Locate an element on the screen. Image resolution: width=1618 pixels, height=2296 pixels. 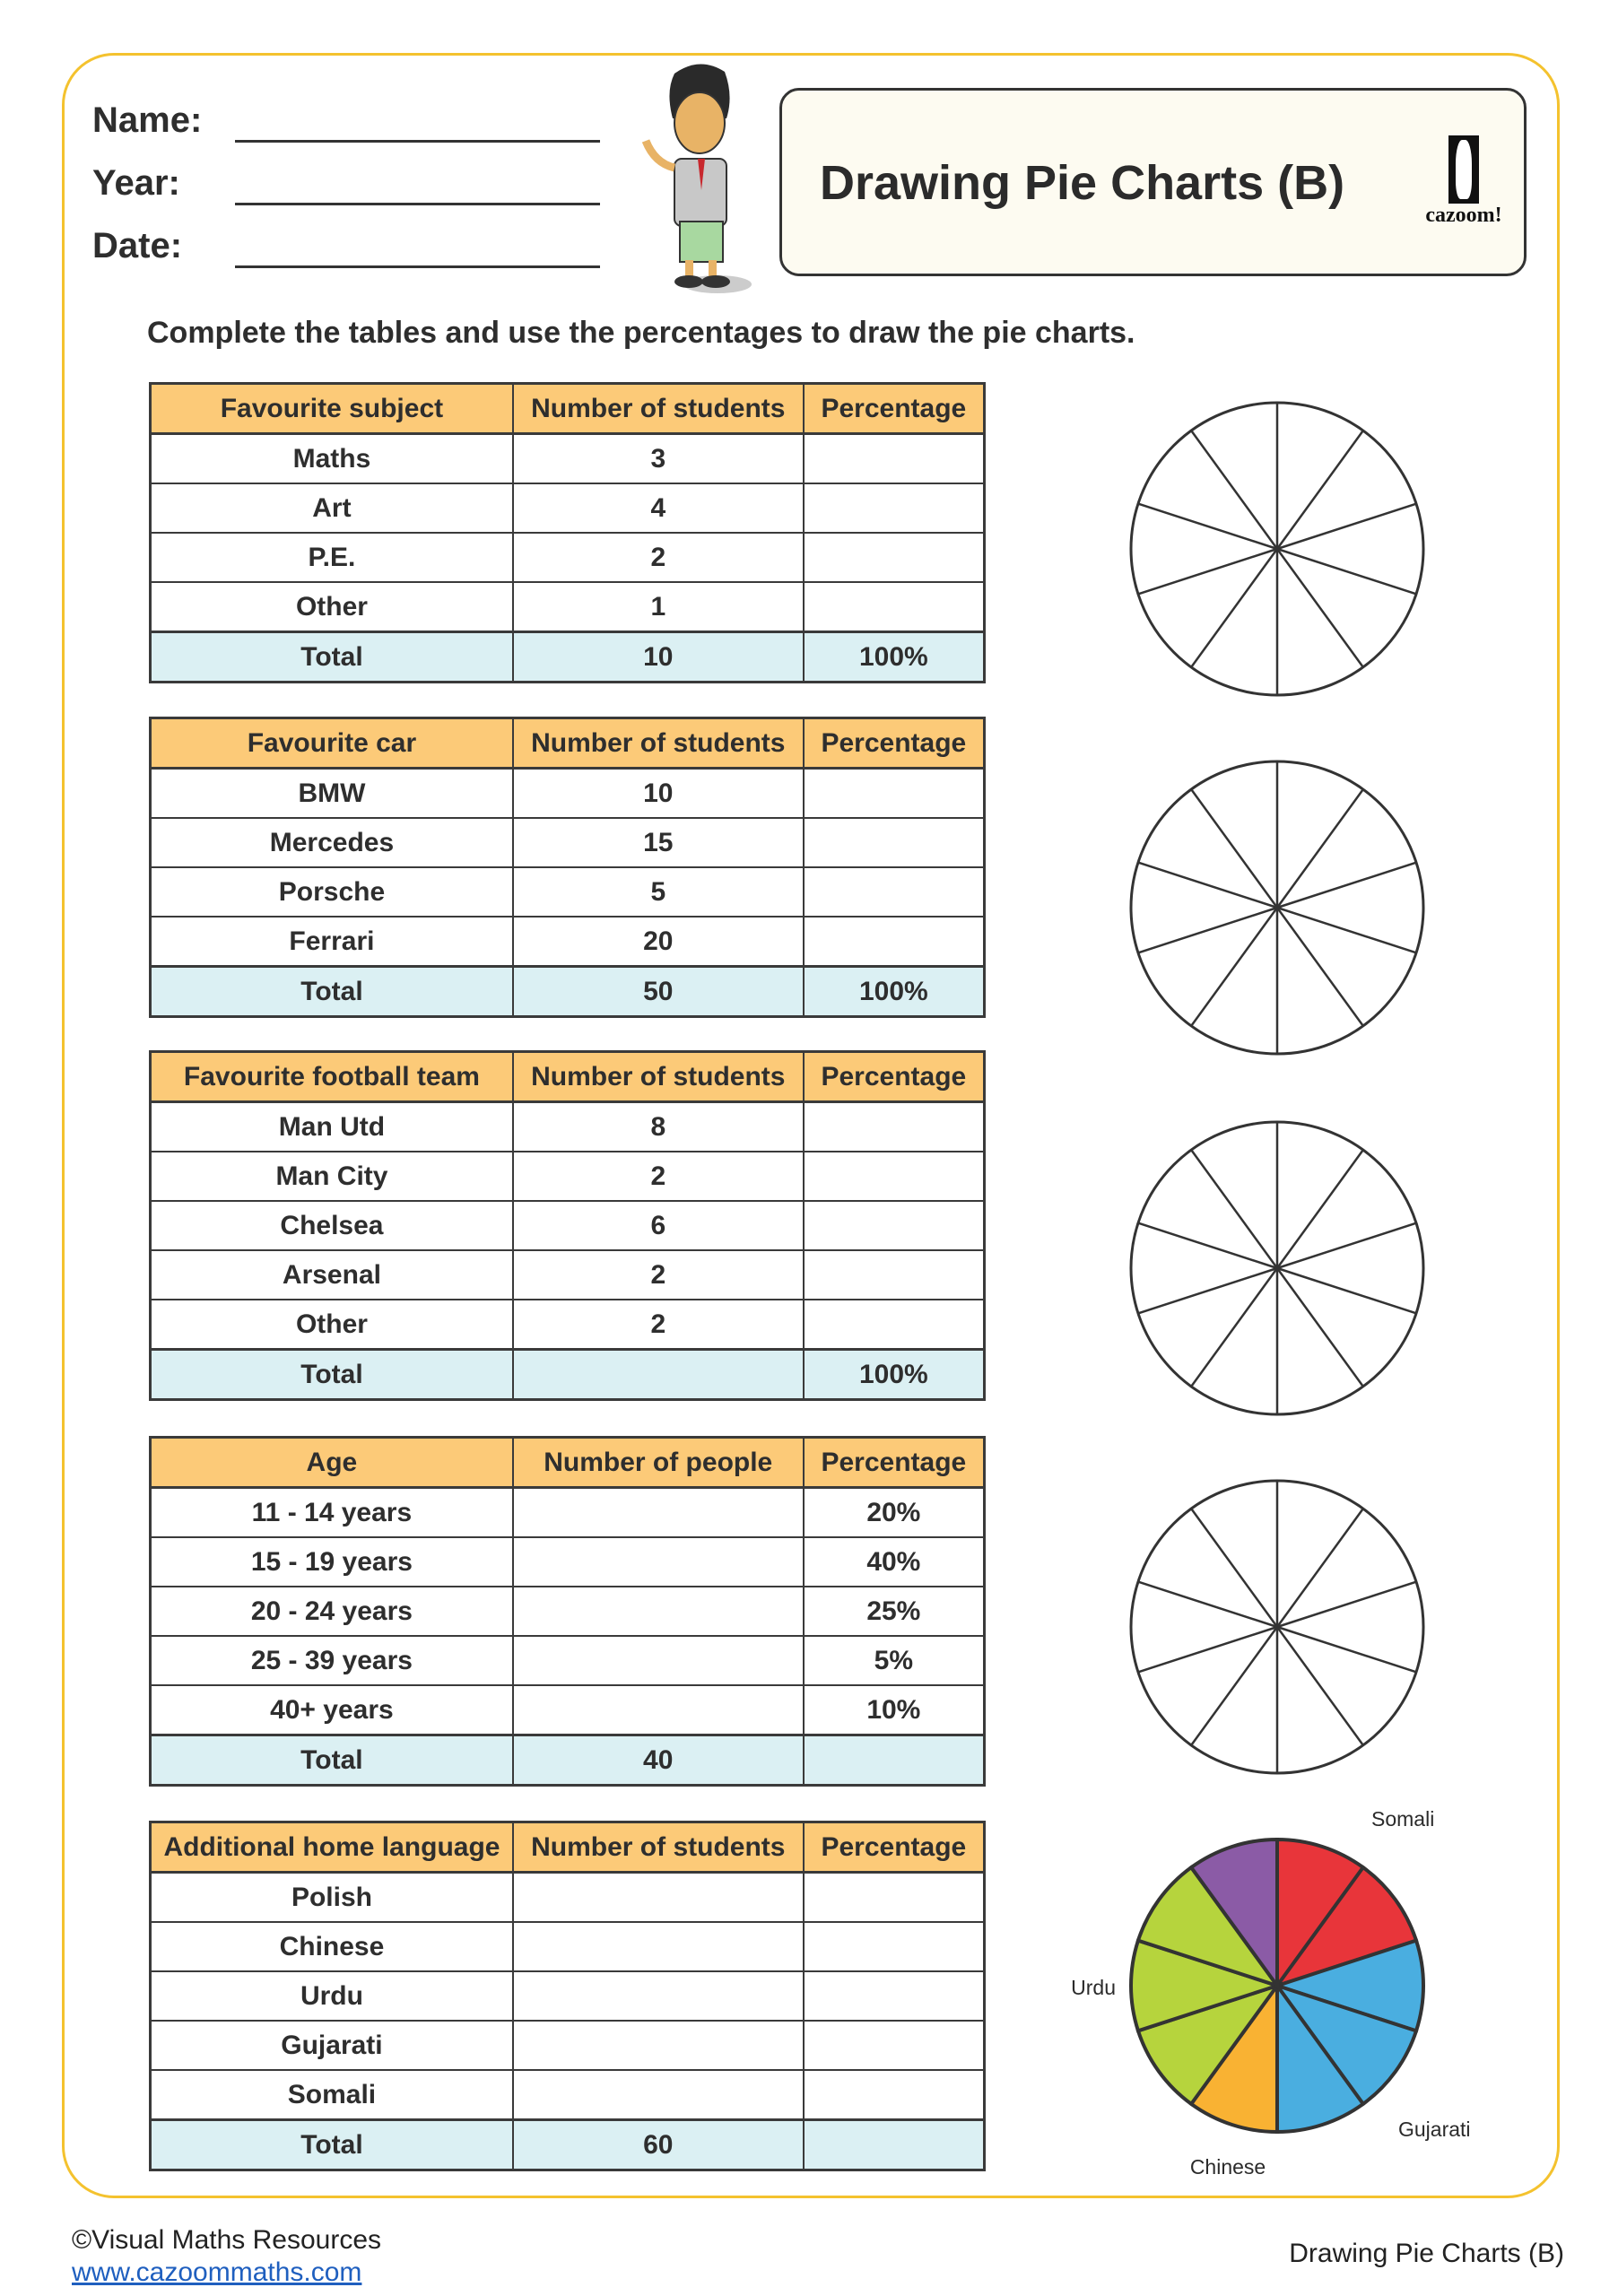
student-character-illustration is located at coordinates (696, 178).